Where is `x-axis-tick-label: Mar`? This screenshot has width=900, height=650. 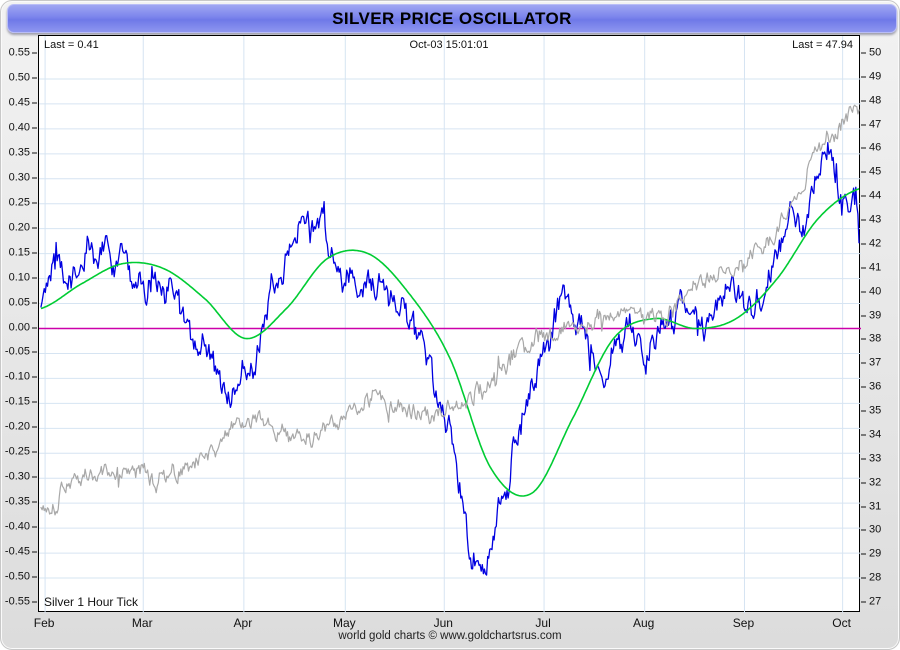 x-axis-tick-label: Mar is located at coordinates (142, 623).